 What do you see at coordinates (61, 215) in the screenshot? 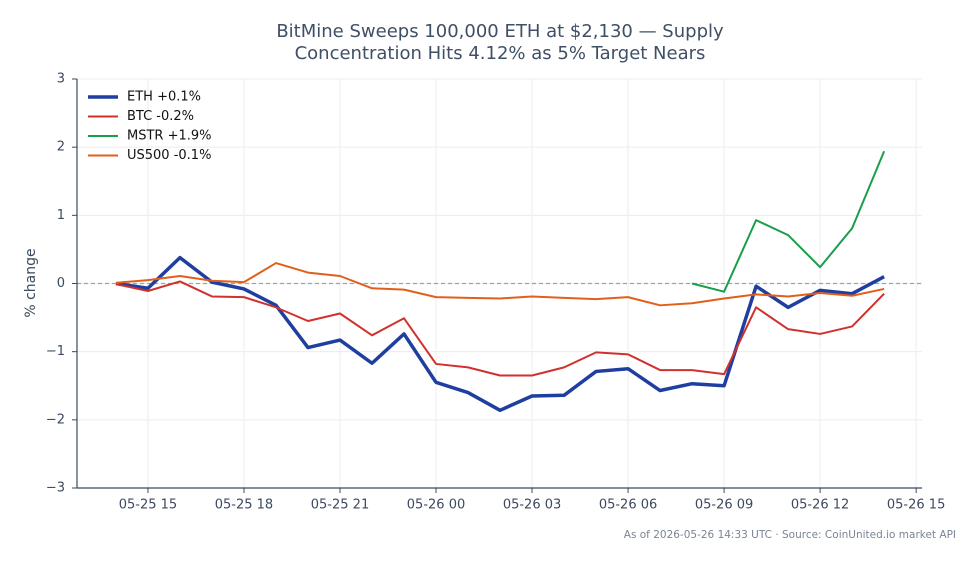
I see `y-tick-label: 1` at bounding box center [61, 215].